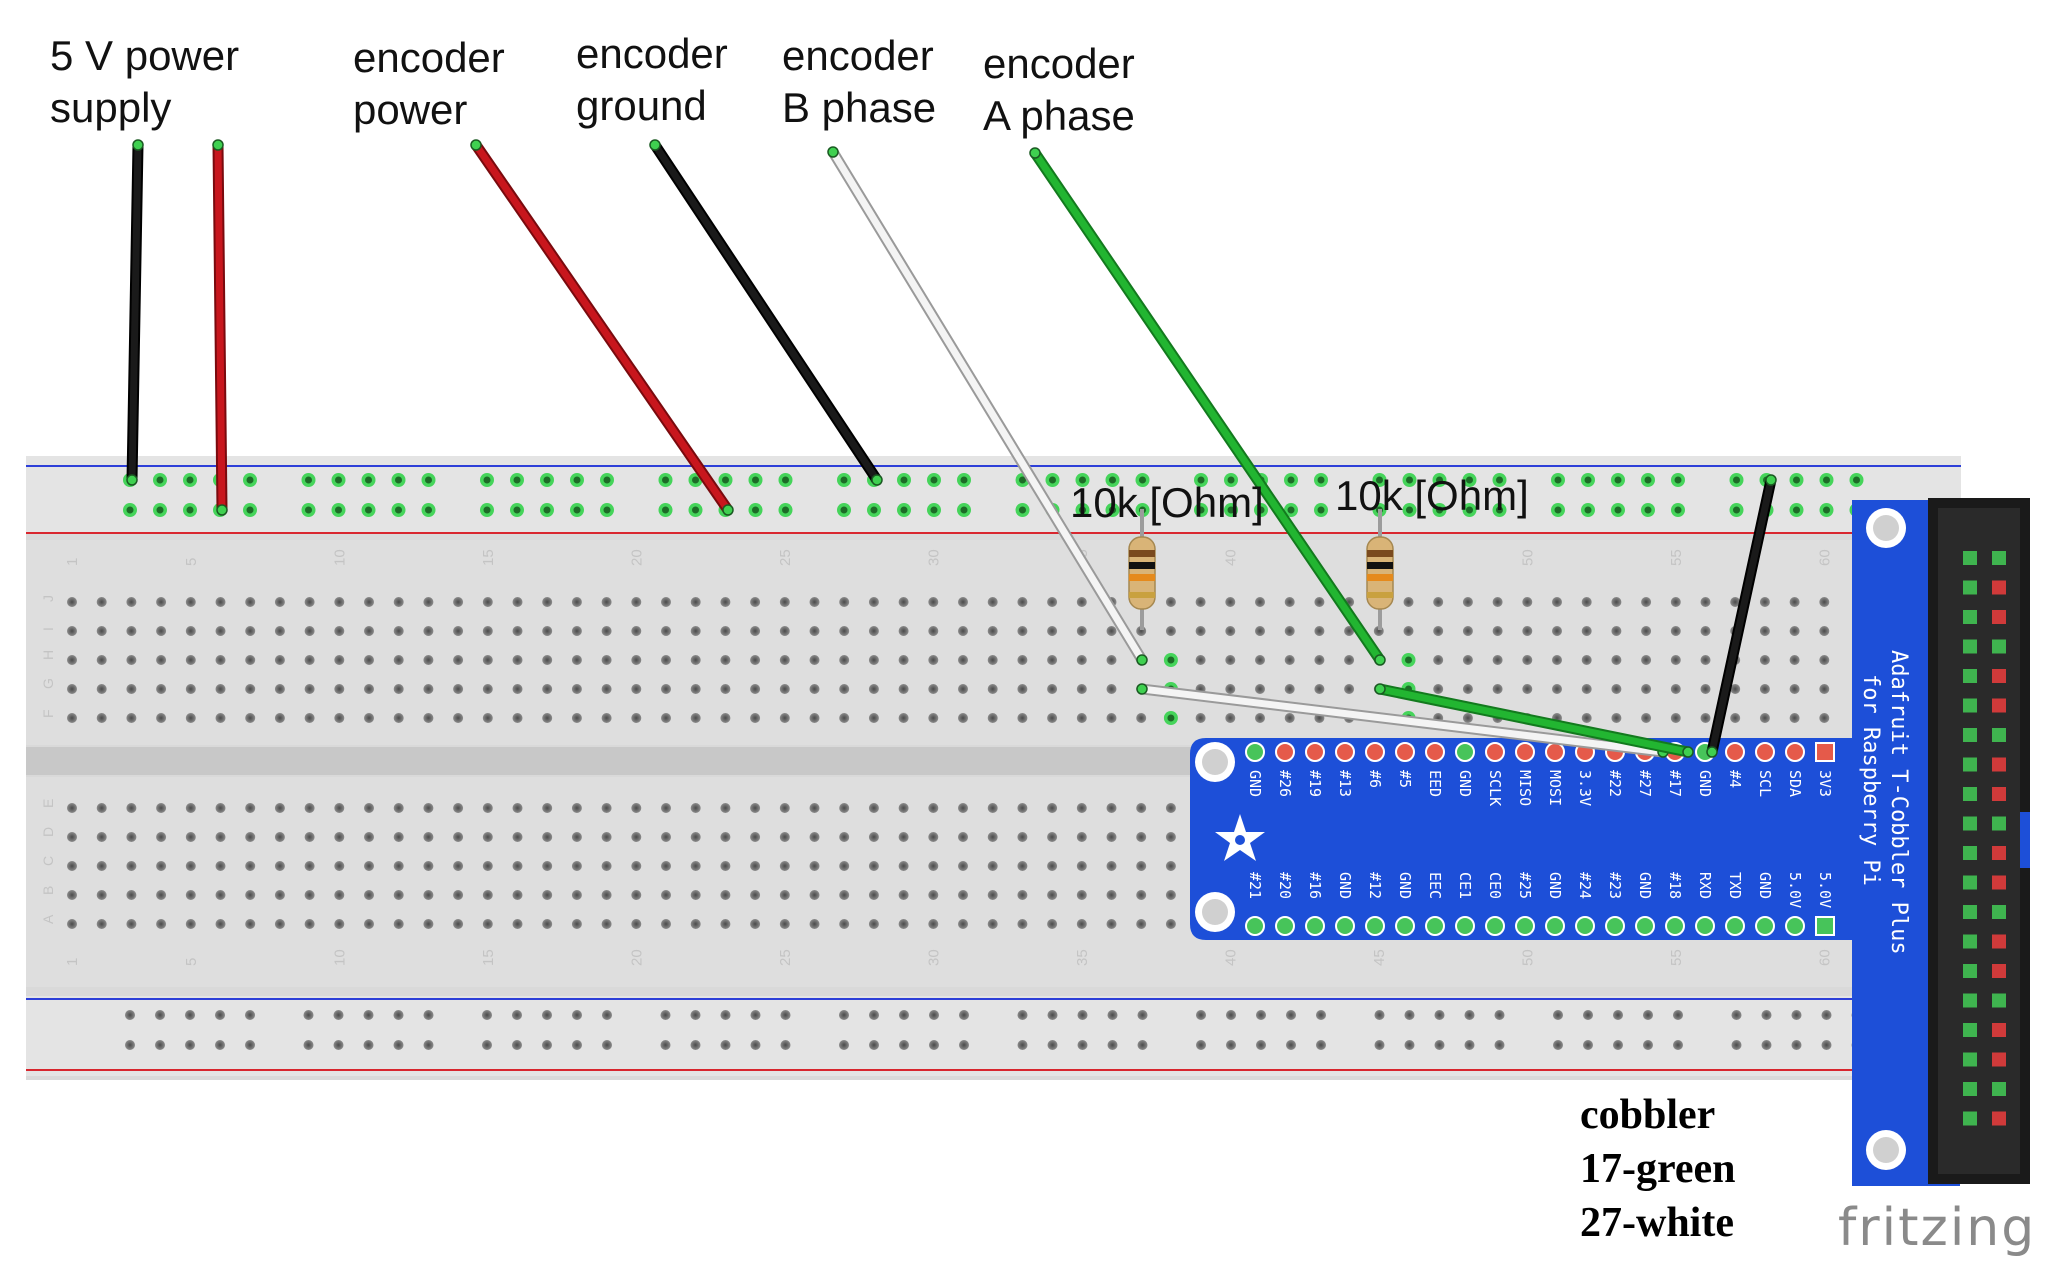 Image resolution: width=2048 pixels, height=1270 pixels. Describe the element at coordinates (1495, 885) in the screenshot. I see `pin-label: CE0` at that location.